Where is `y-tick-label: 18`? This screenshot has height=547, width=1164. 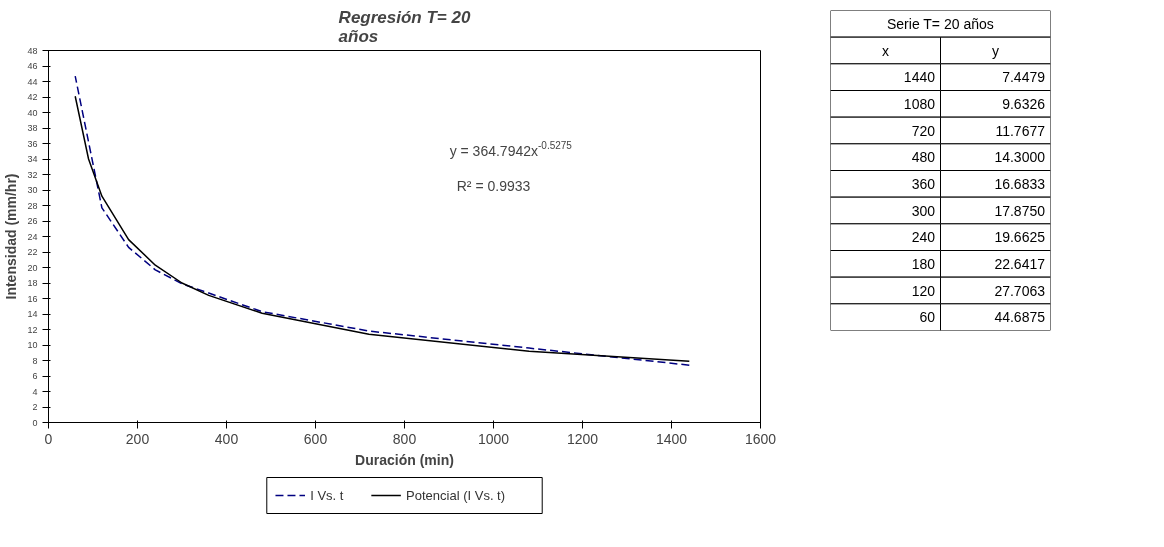 y-tick-label: 18 is located at coordinates (32, 283).